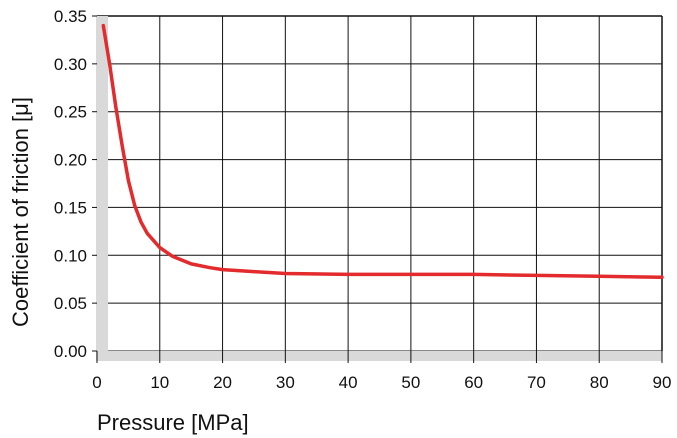 The height and width of the screenshot is (438, 677). What do you see at coordinates (222, 382) in the screenshot?
I see `x-tick-label-2: 20` at bounding box center [222, 382].